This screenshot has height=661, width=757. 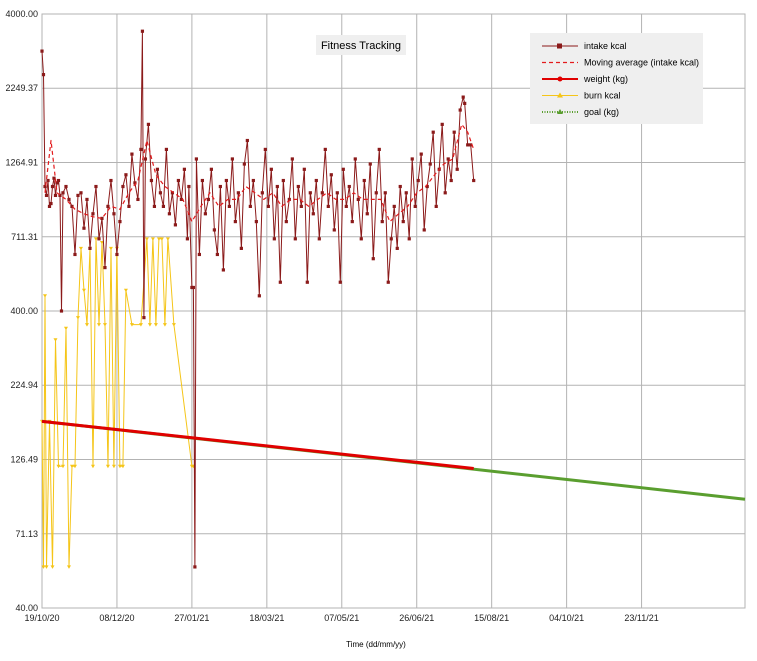 I want to click on y-tick-label: 126.49, so click(x=24, y=460).